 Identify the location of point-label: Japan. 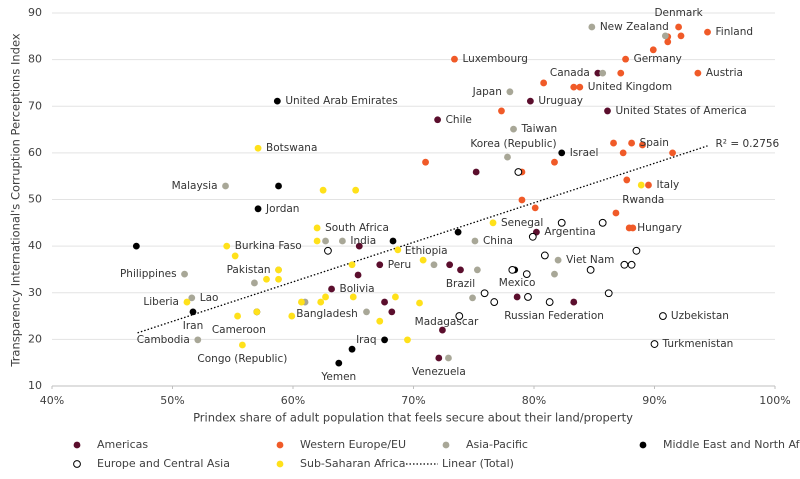
(487, 92).